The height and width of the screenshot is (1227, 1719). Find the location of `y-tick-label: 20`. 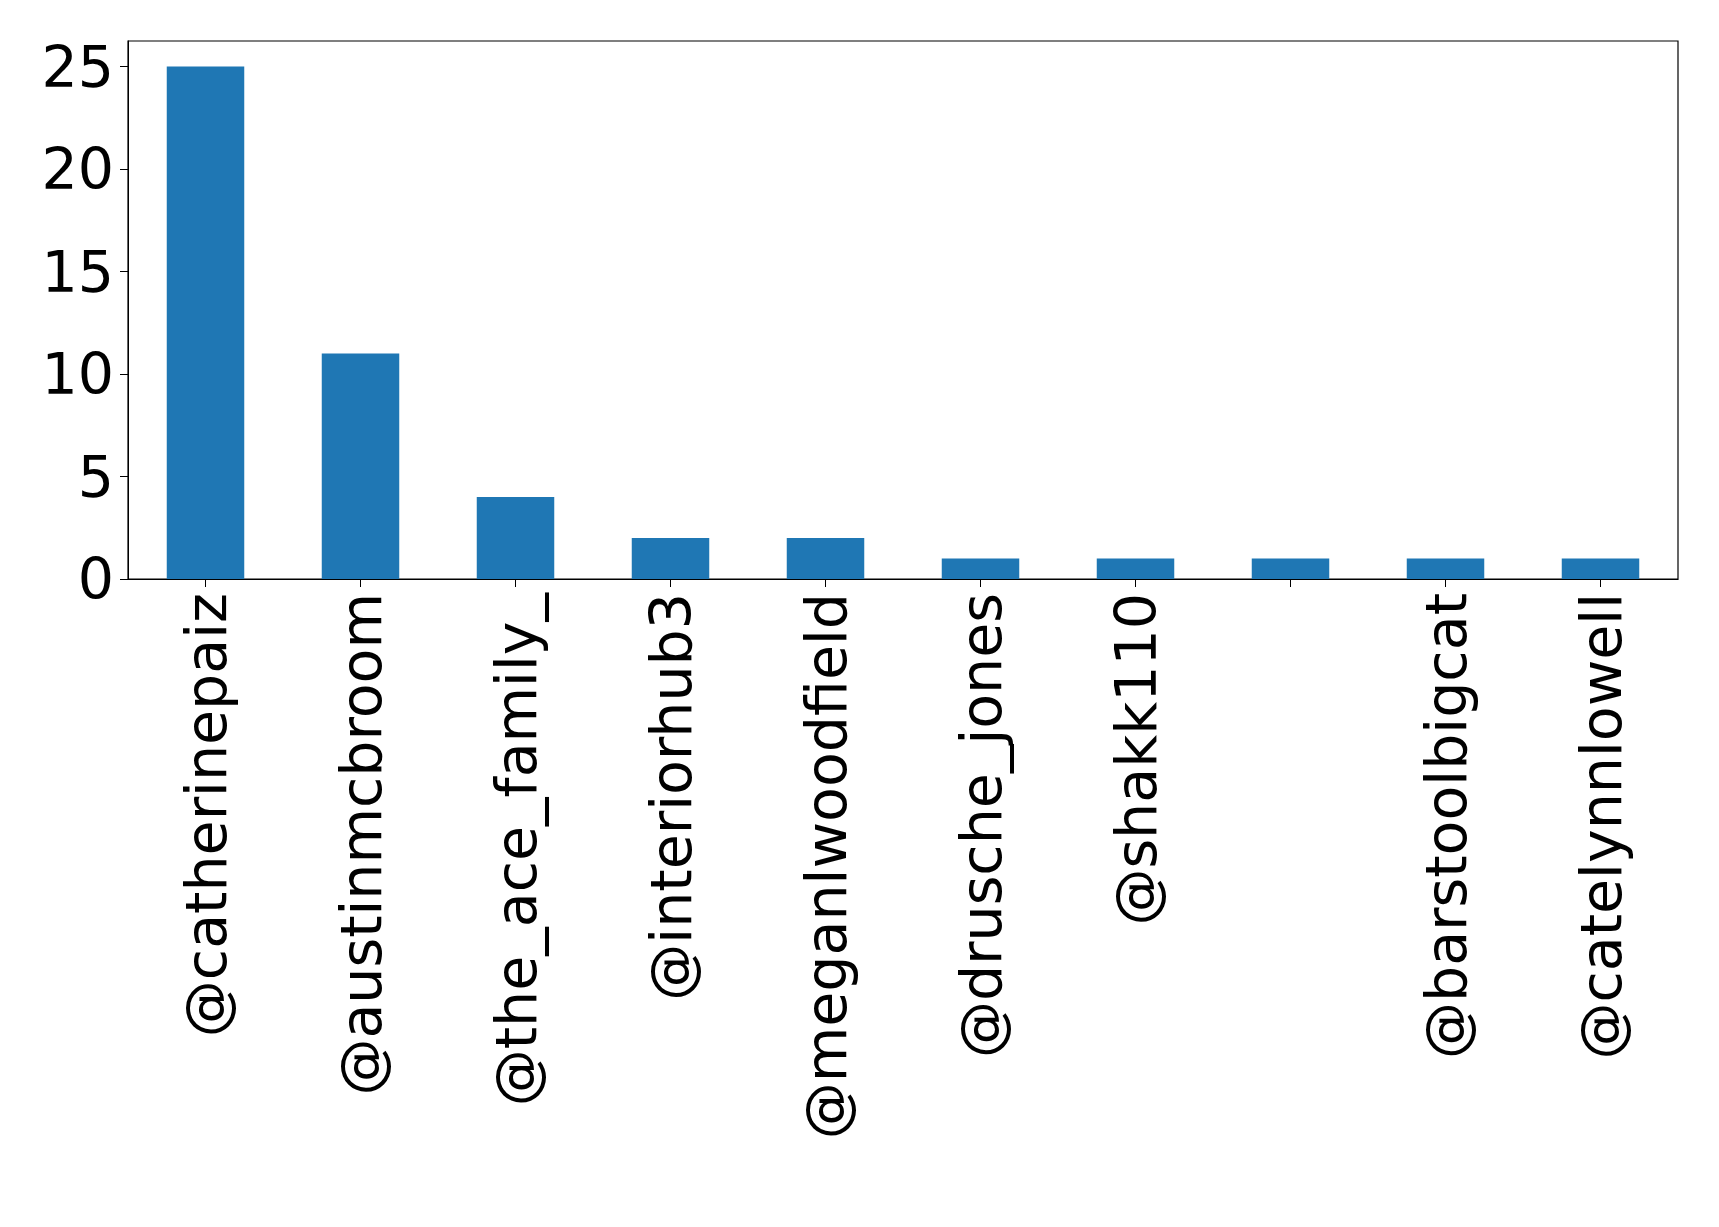

y-tick-label: 20 is located at coordinates (77, 169).